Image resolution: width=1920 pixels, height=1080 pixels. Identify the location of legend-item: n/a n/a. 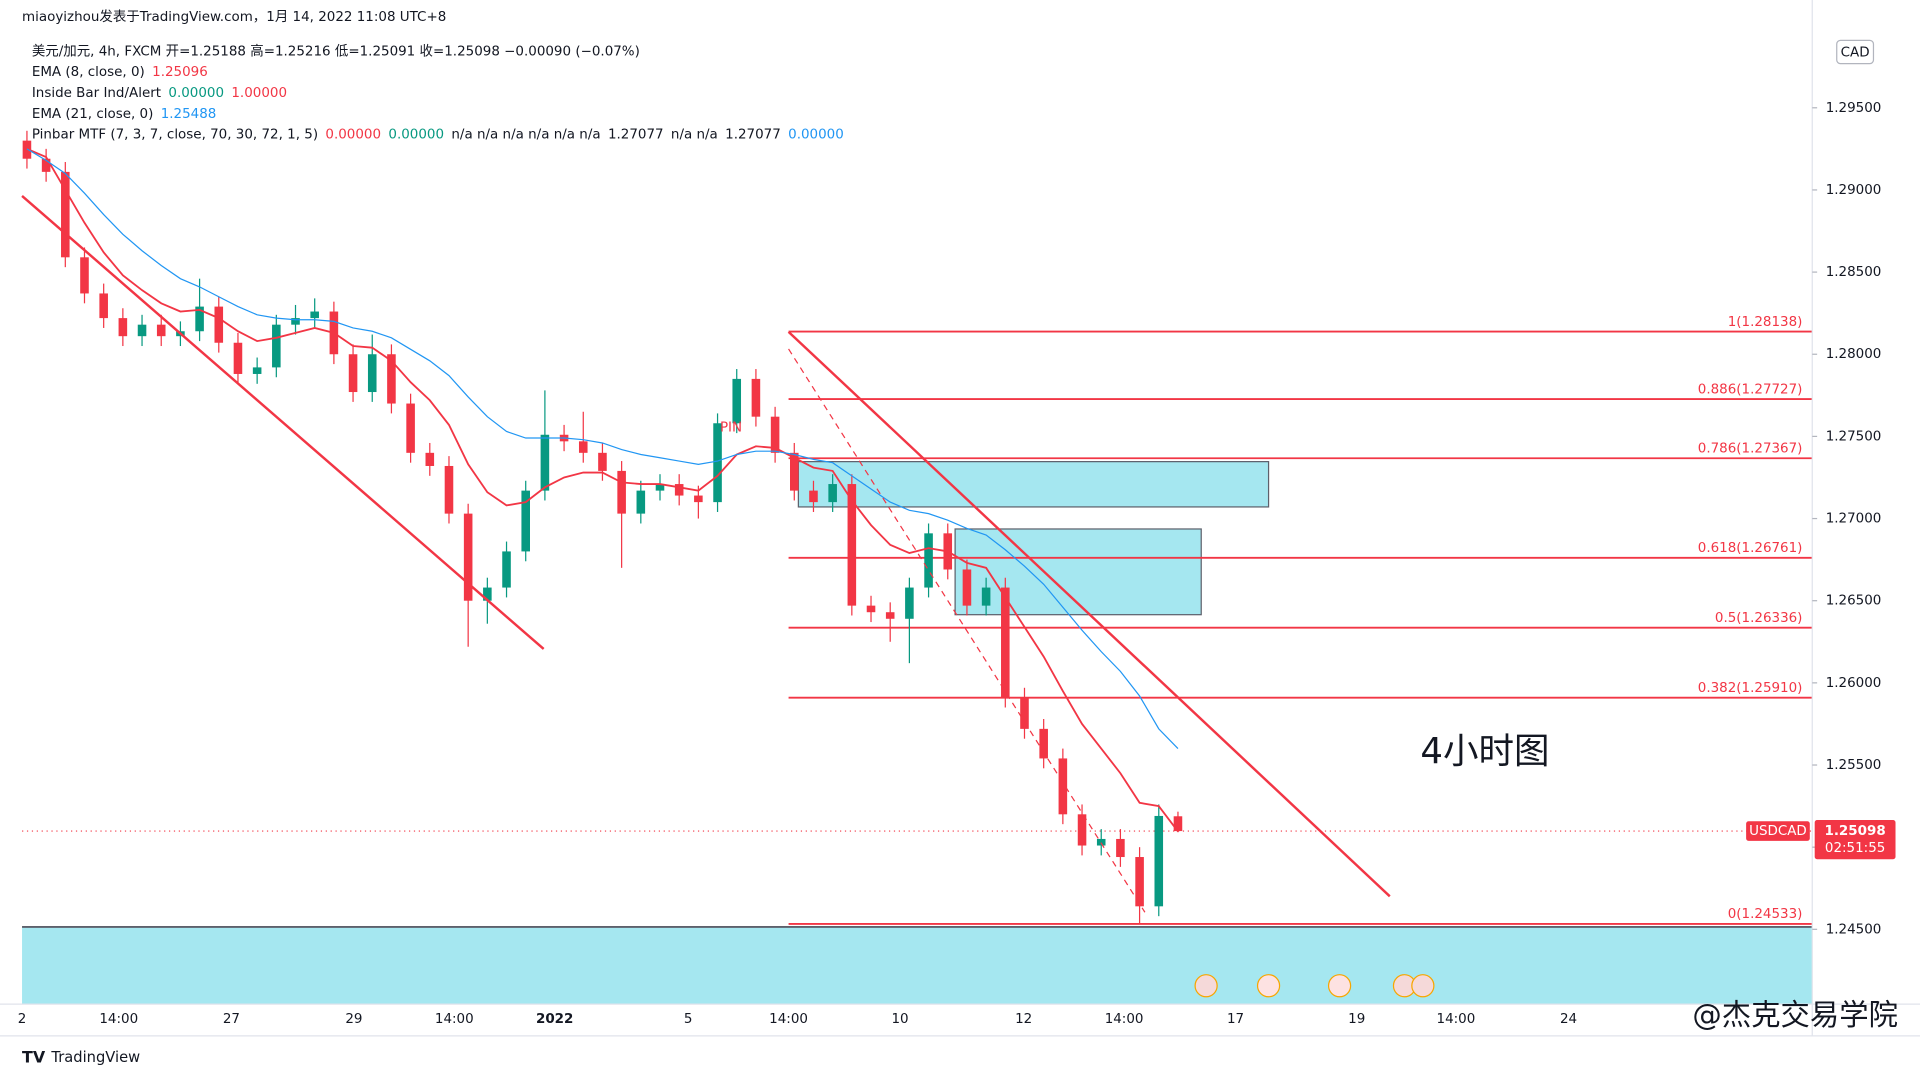
(694, 135).